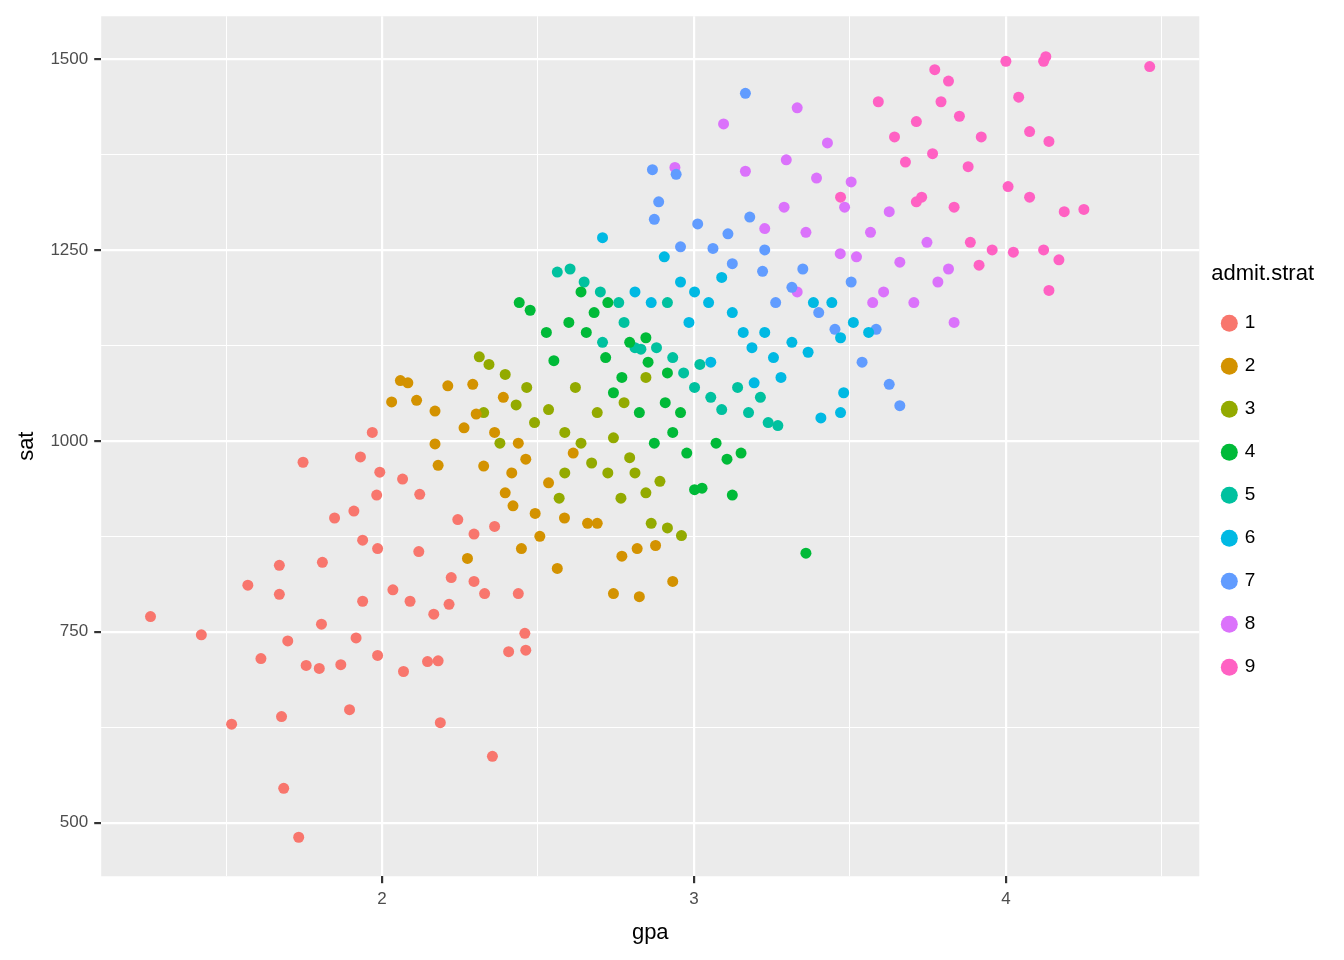  What do you see at coordinates (1250, 494) in the screenshot?
I see `legend-label: 5` at bounding box center [1250, 494].